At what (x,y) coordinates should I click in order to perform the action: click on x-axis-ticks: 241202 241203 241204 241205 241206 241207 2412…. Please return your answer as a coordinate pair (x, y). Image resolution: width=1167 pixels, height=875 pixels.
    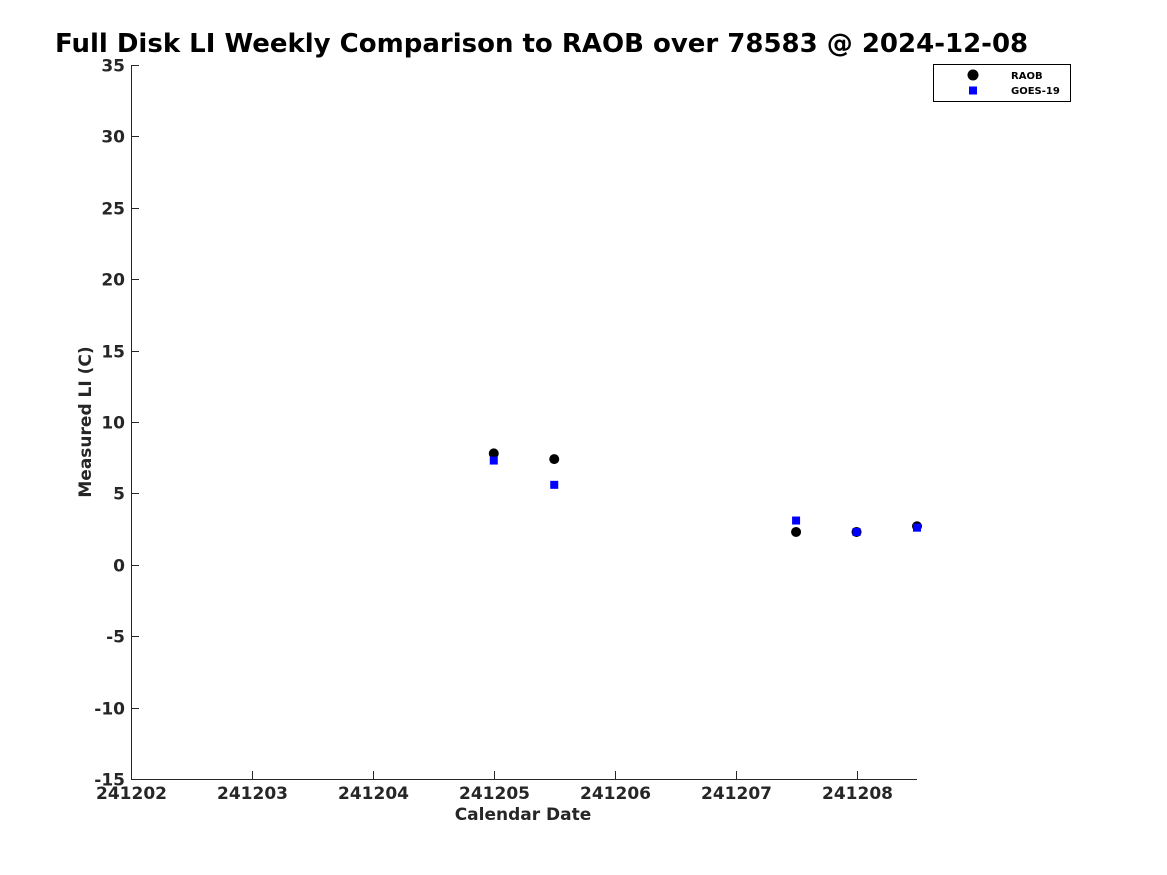
    Looking at the image, I should click on (494, 787).